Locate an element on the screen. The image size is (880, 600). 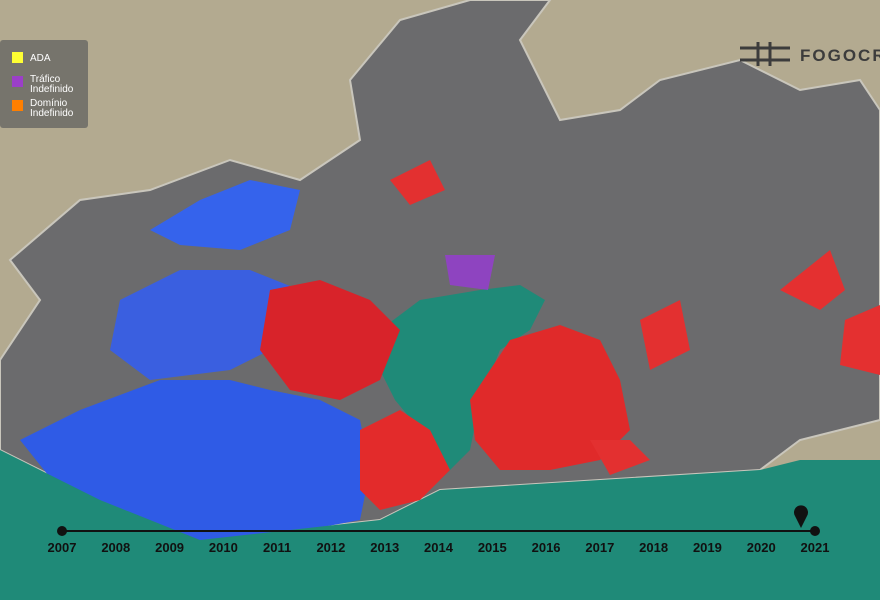
region-purple is located at coordinates (470, 272).